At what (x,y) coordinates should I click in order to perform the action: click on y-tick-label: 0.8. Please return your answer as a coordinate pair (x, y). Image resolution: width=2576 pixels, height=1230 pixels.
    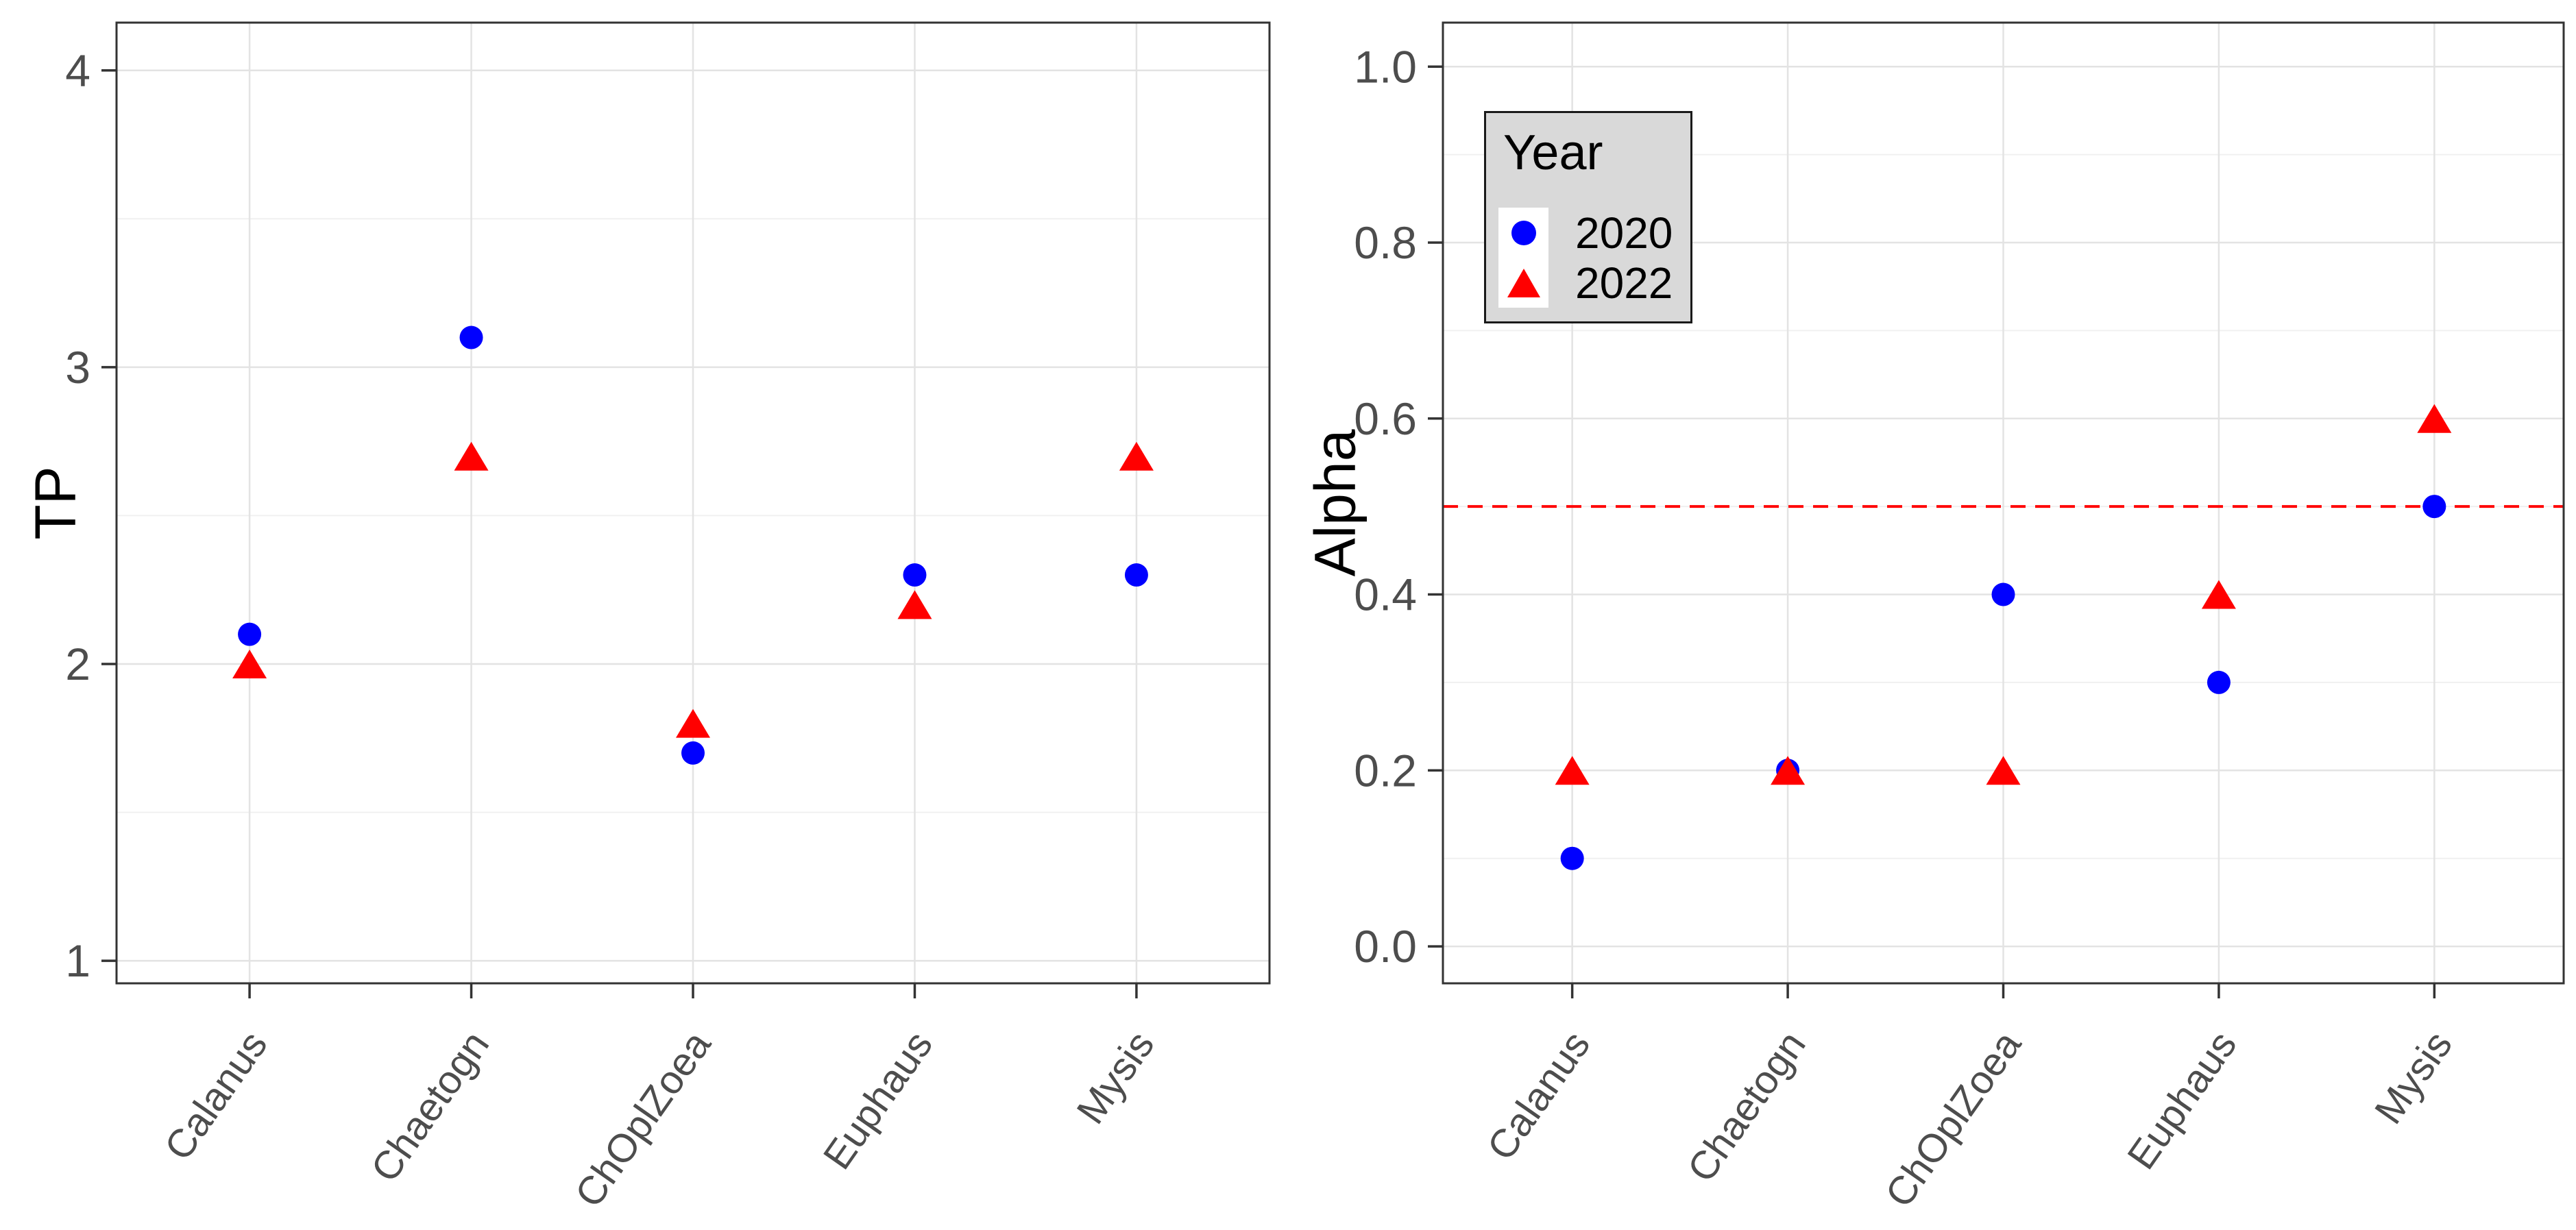
    Looking at the image, I should click on (1385, 242).